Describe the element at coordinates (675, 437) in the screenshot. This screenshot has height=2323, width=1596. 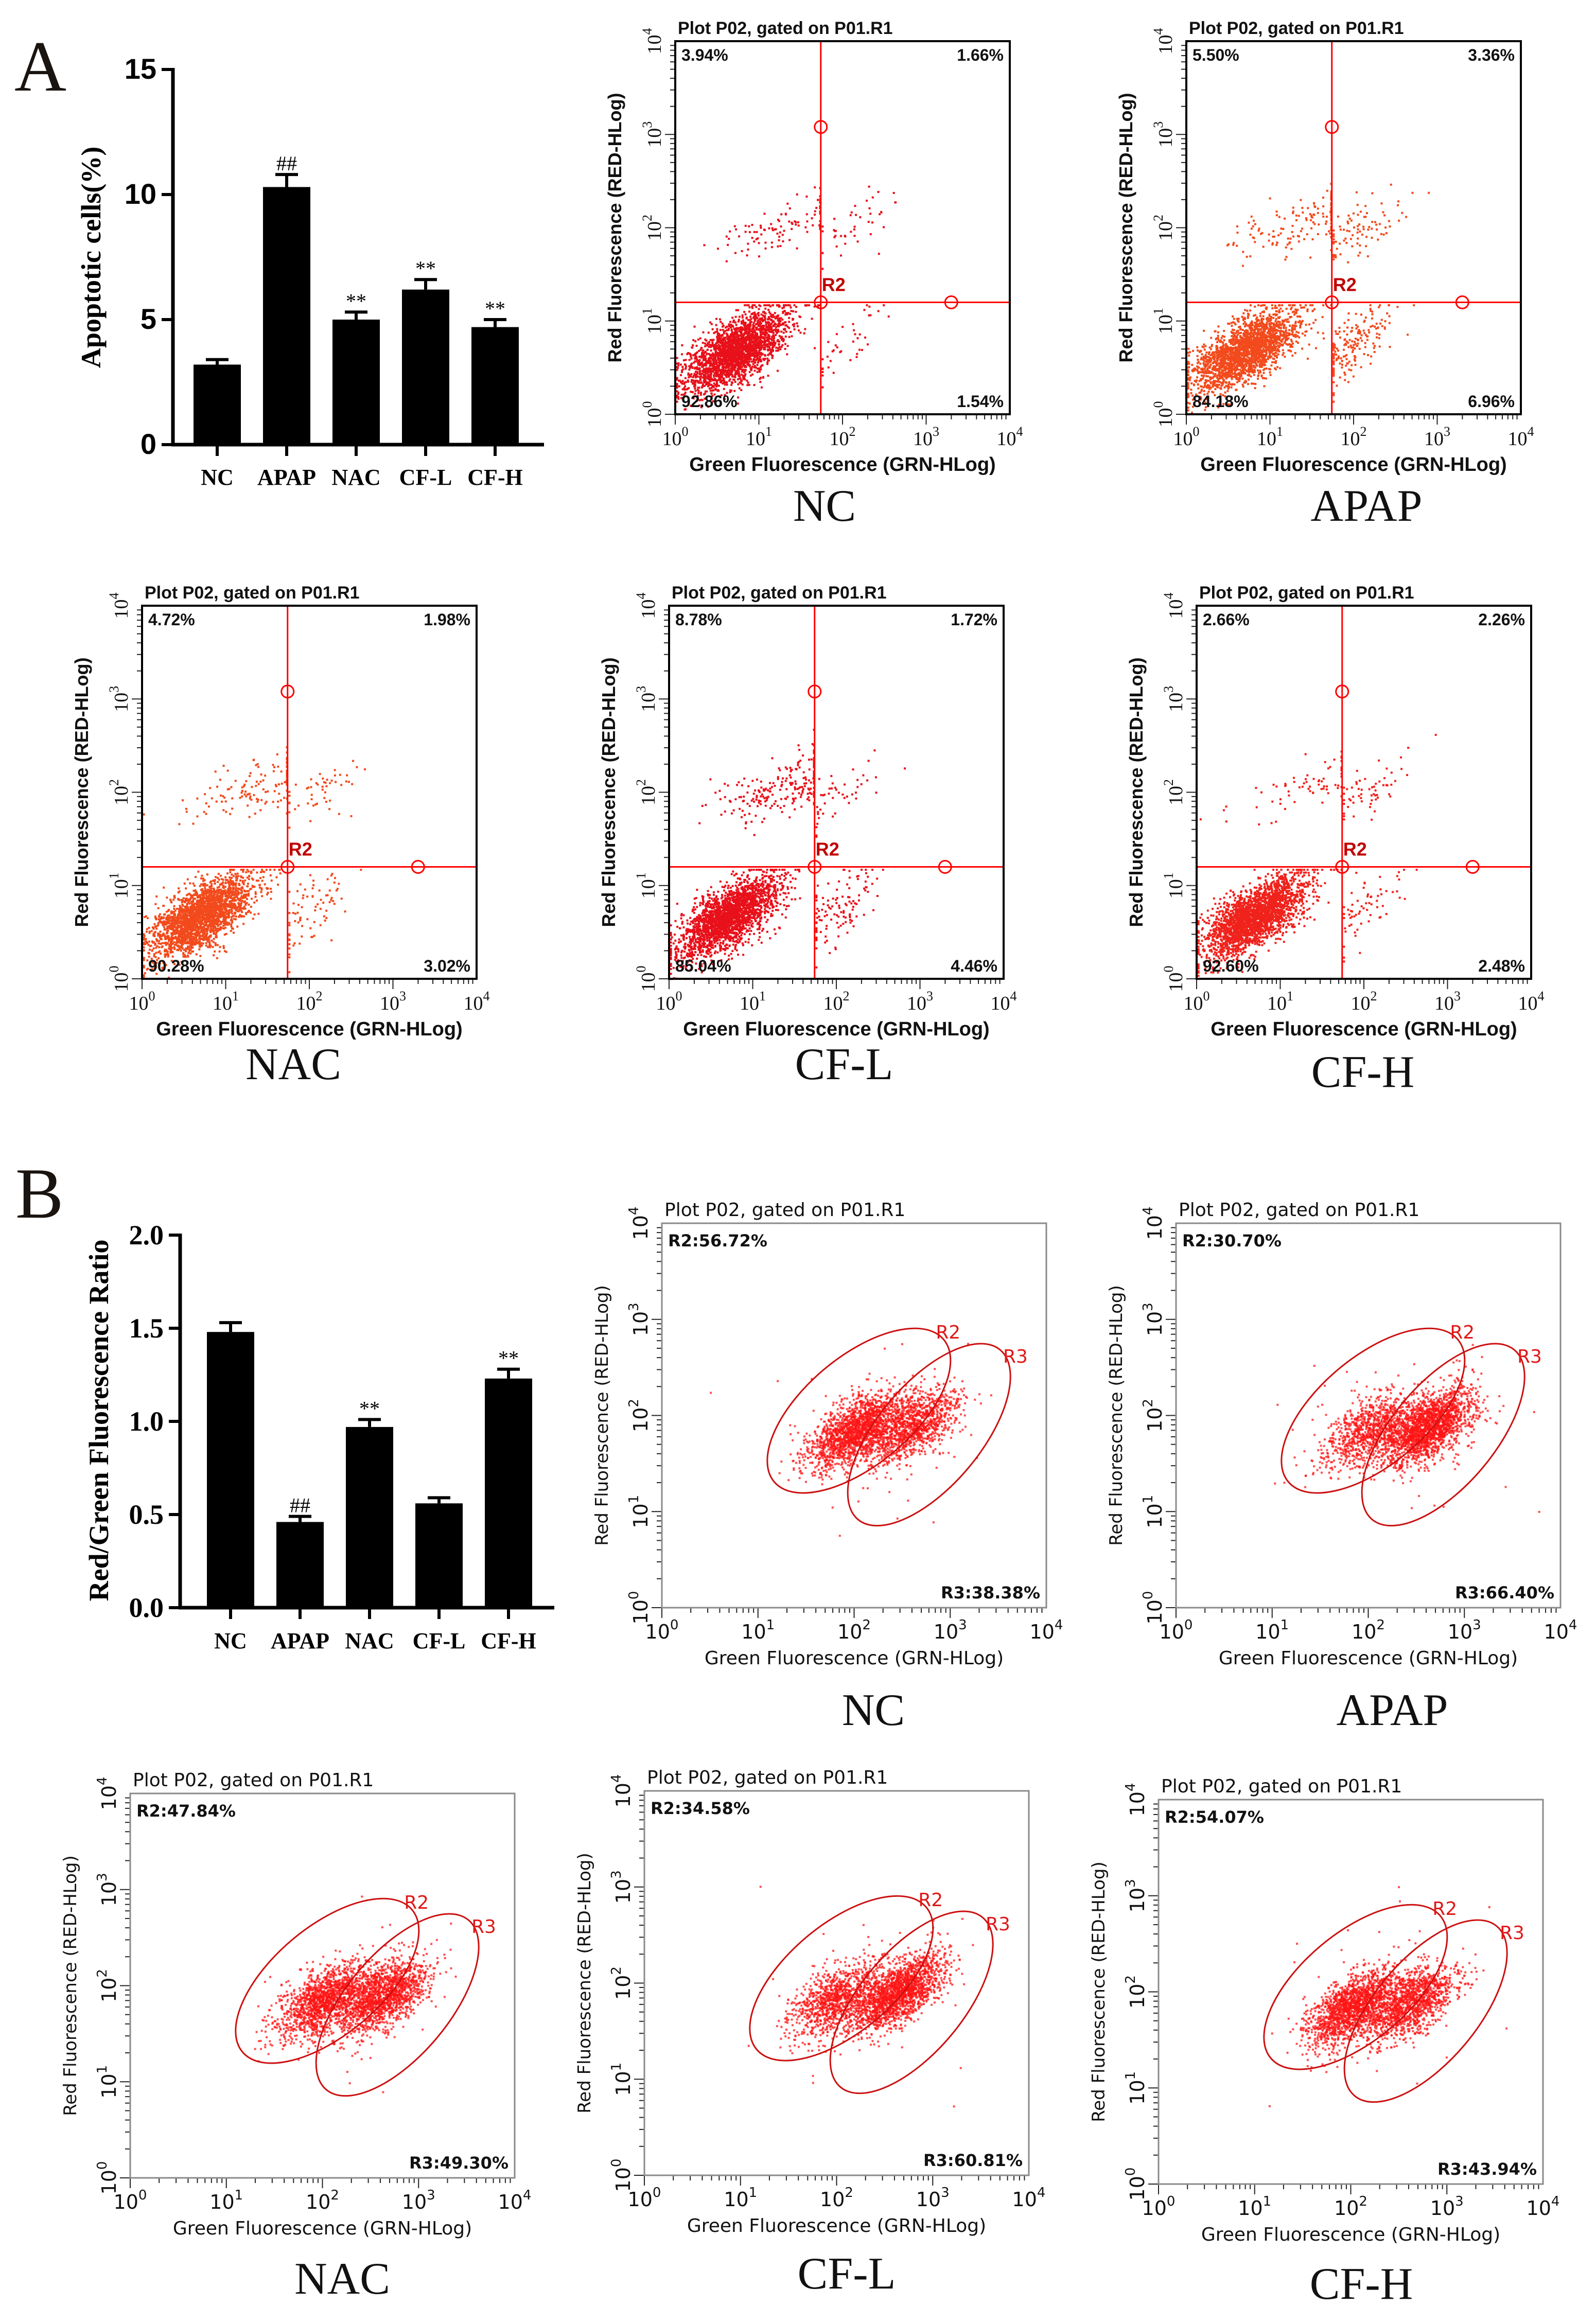
I see `x-tick-label: 100` at that location.